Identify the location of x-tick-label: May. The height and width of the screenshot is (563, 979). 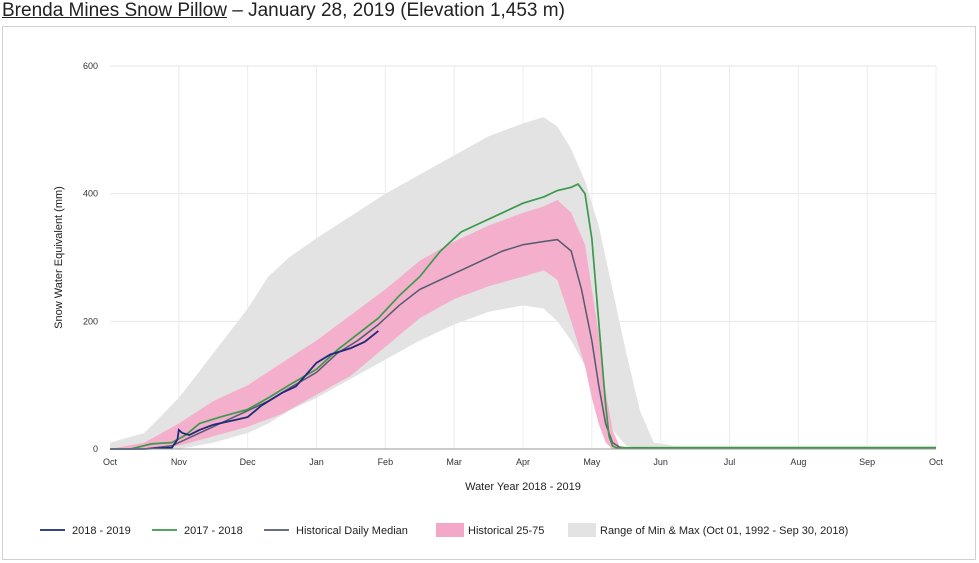
(592, 462).